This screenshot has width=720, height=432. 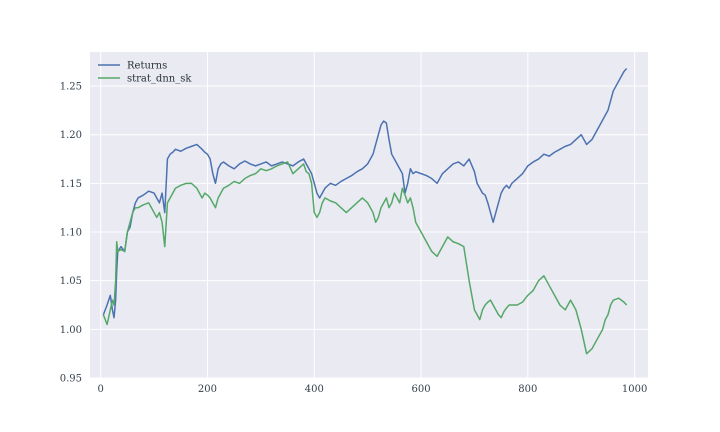 I want to click on y-tick-label: 1.15, so click(x=71, y=184).